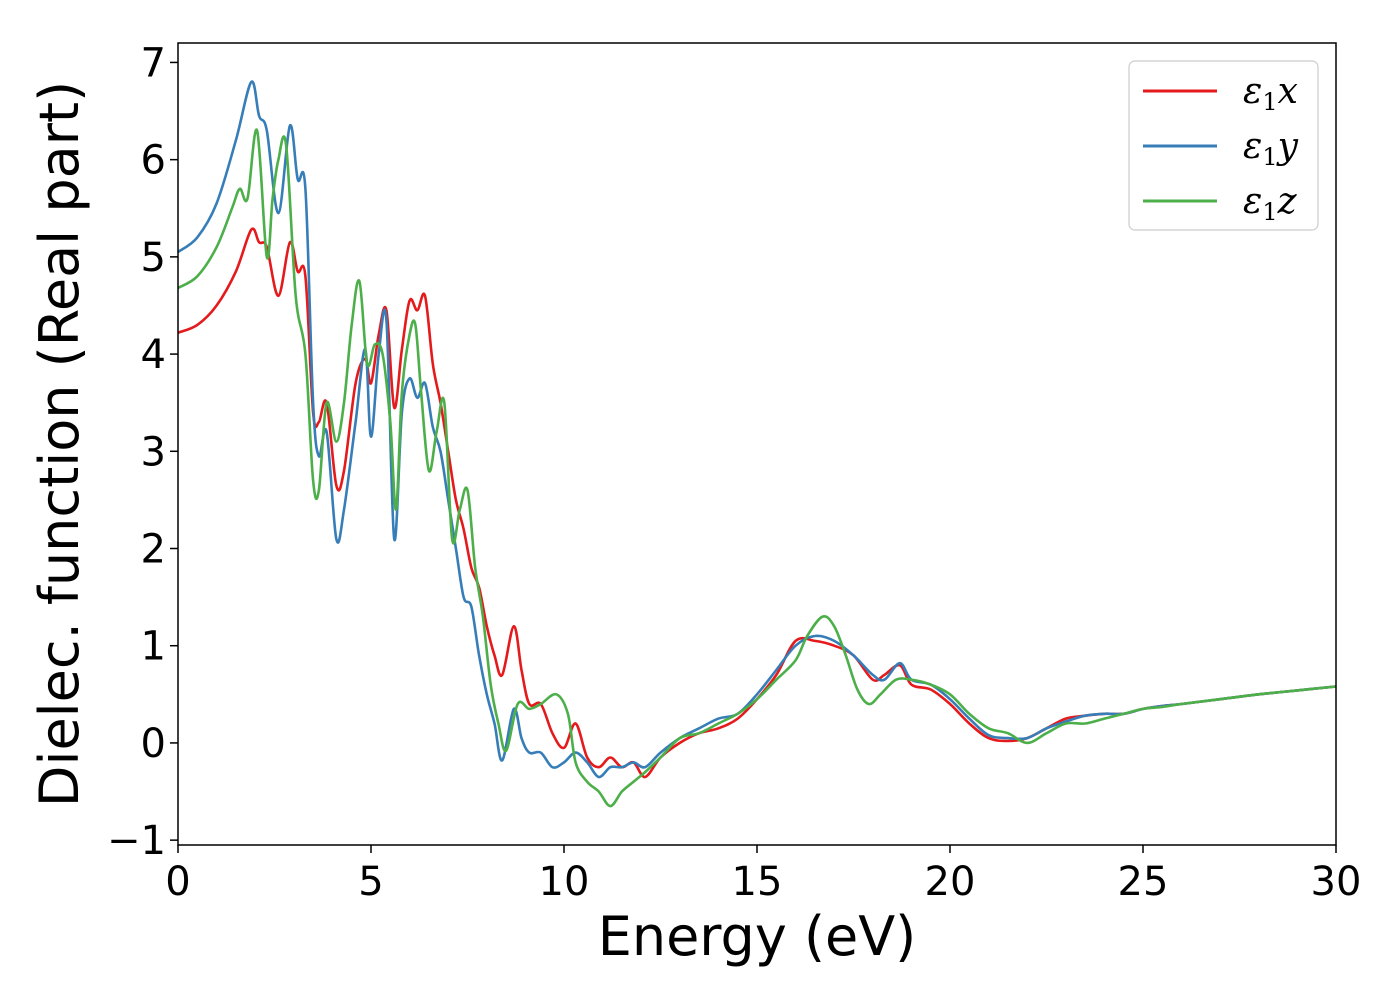 This screenshot has width=1400, height=1000. I want to click on y-tick-label: 2, so click(153, 550).